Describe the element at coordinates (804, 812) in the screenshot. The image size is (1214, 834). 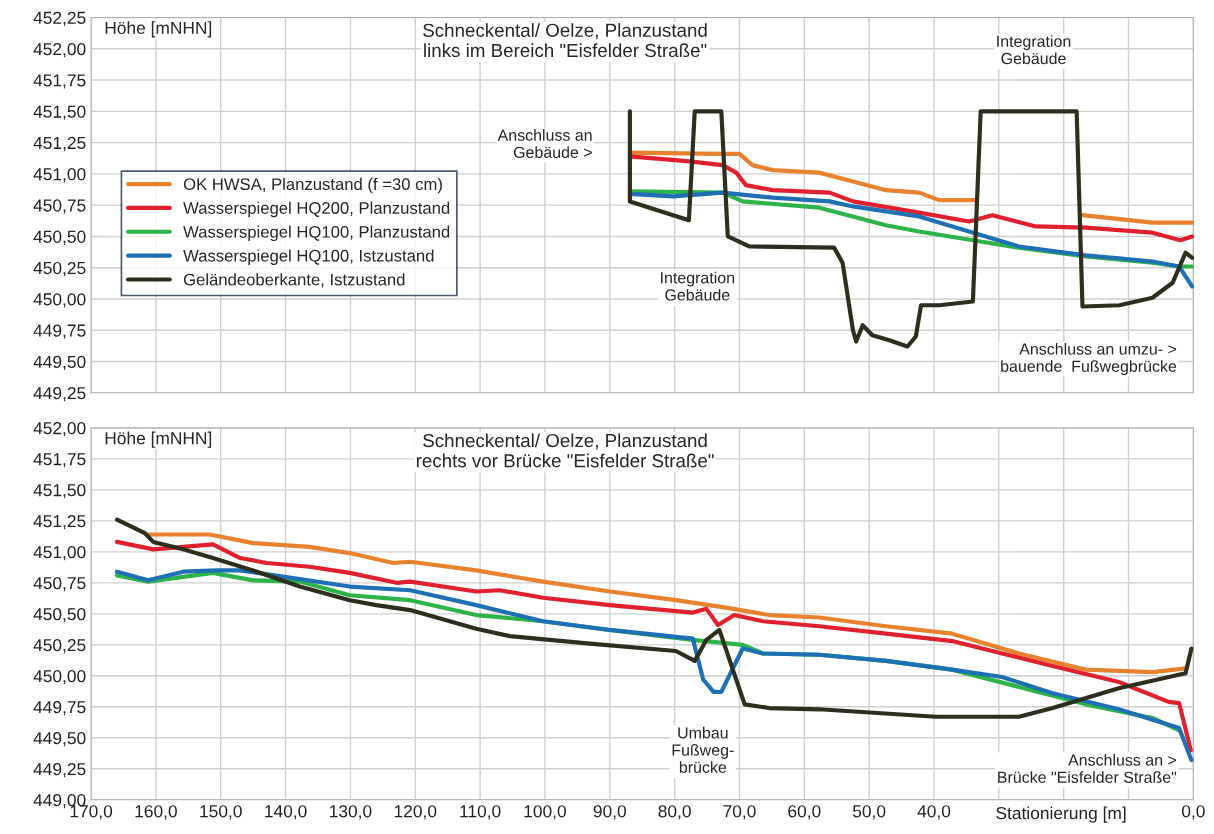
I see `x-tick-label: 60,0` at that location.